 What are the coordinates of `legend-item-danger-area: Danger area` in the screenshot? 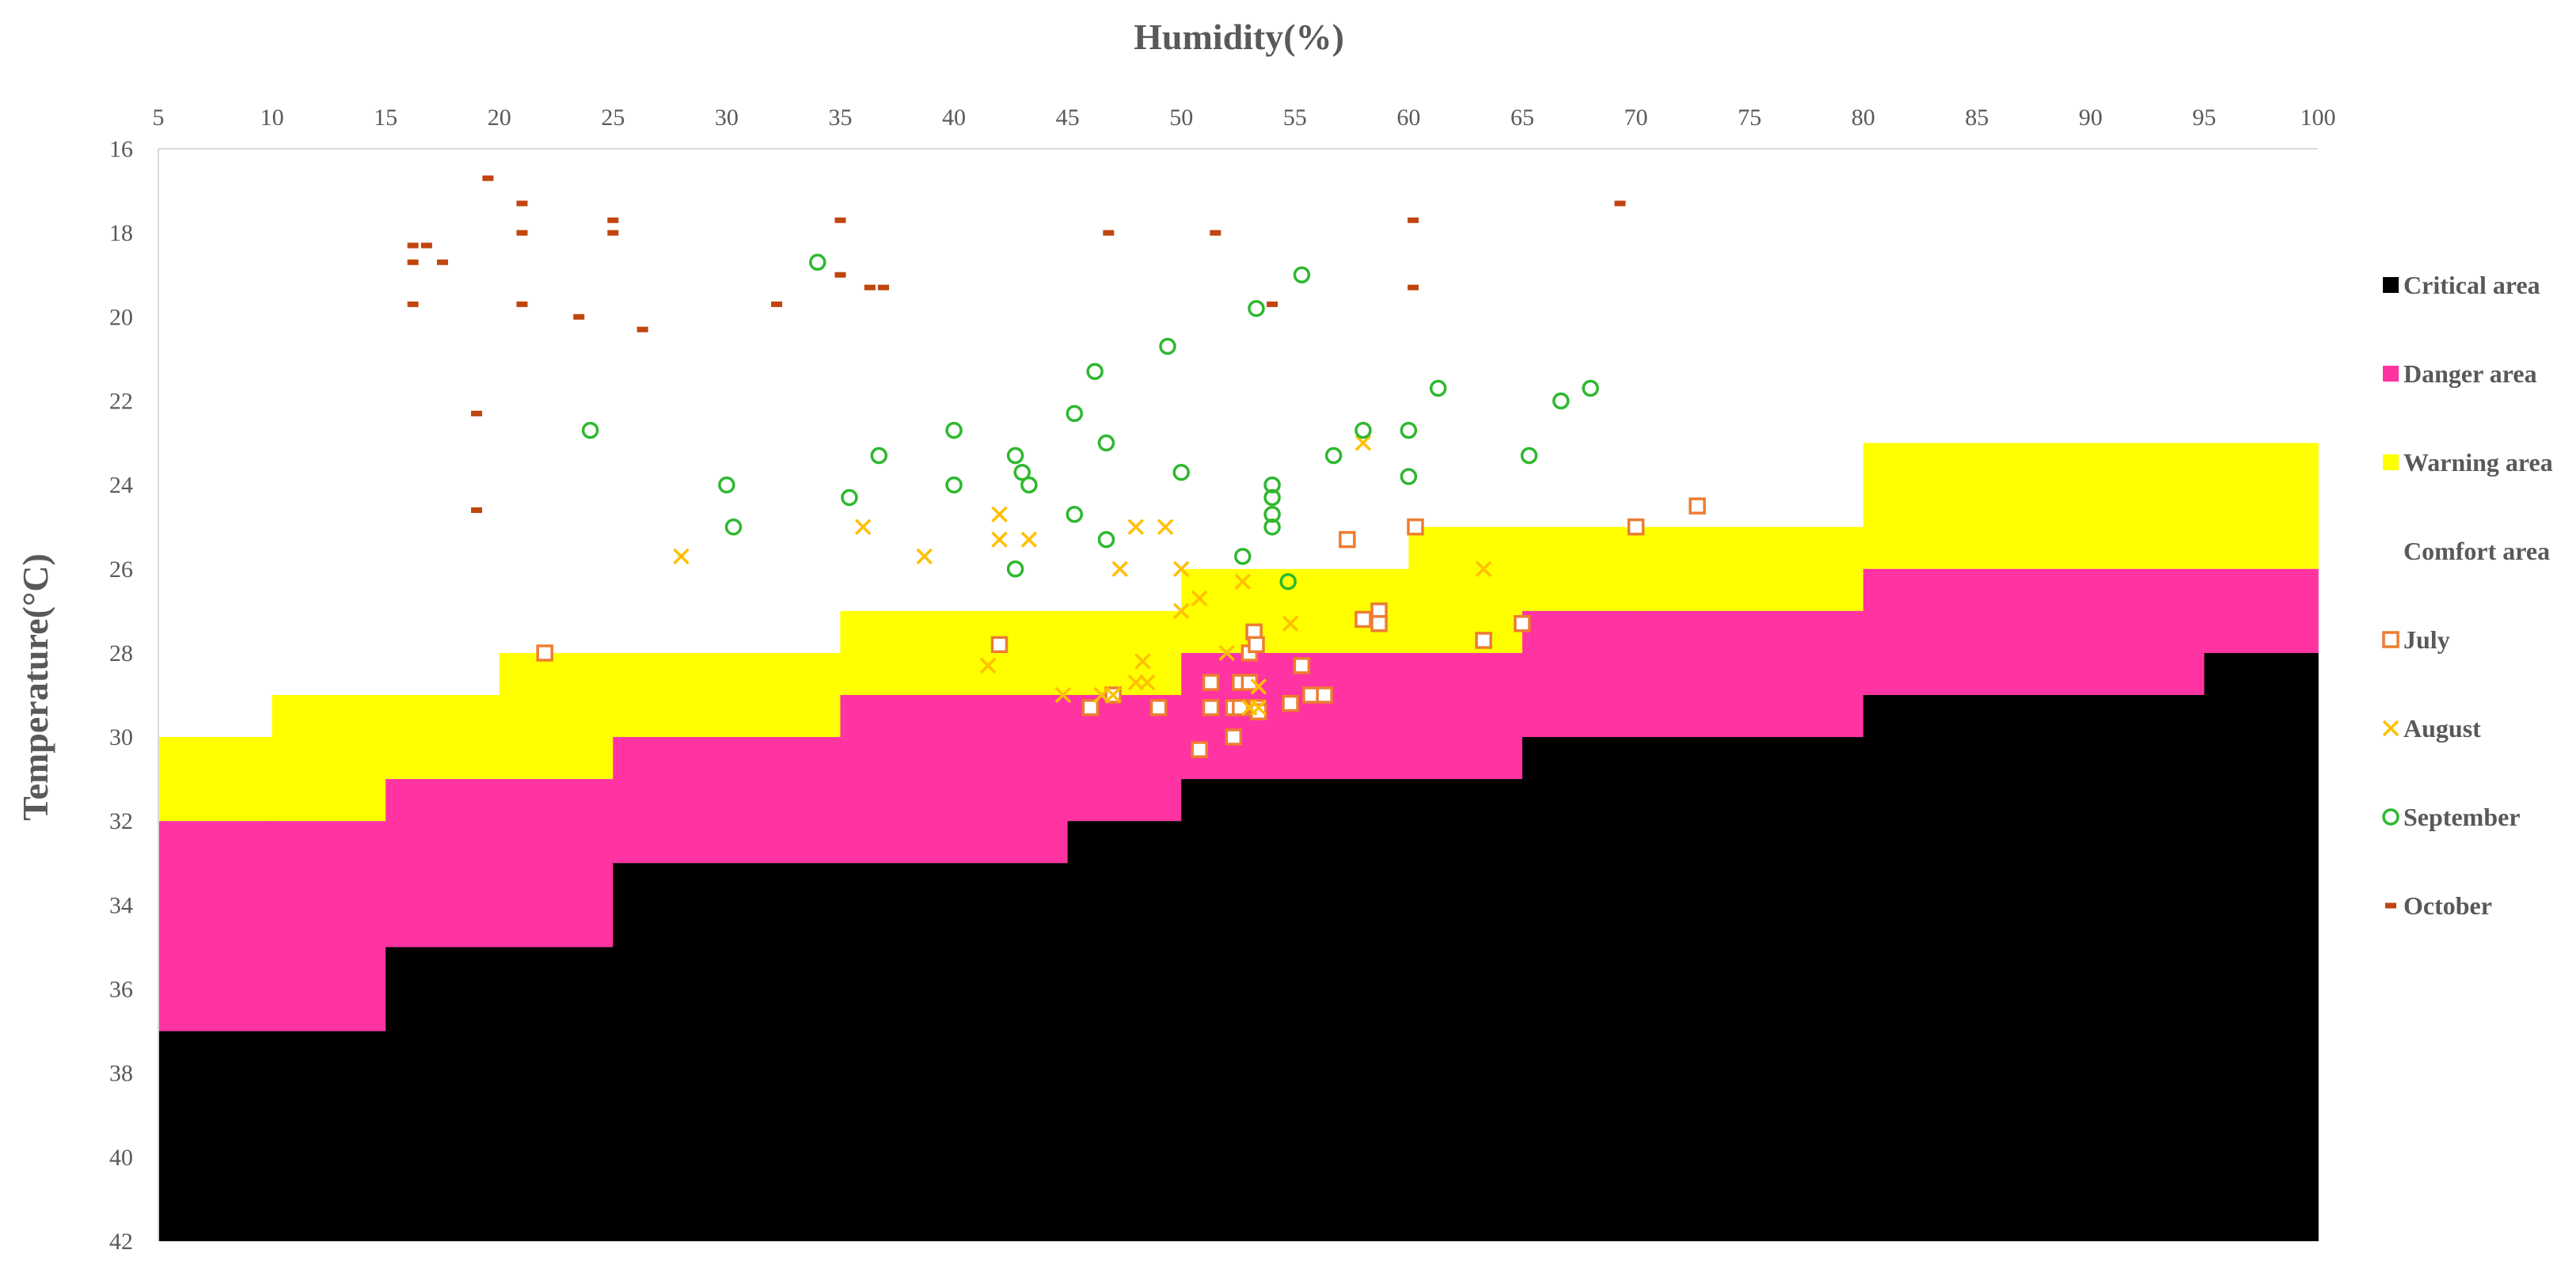 It's located at (2460, 373).